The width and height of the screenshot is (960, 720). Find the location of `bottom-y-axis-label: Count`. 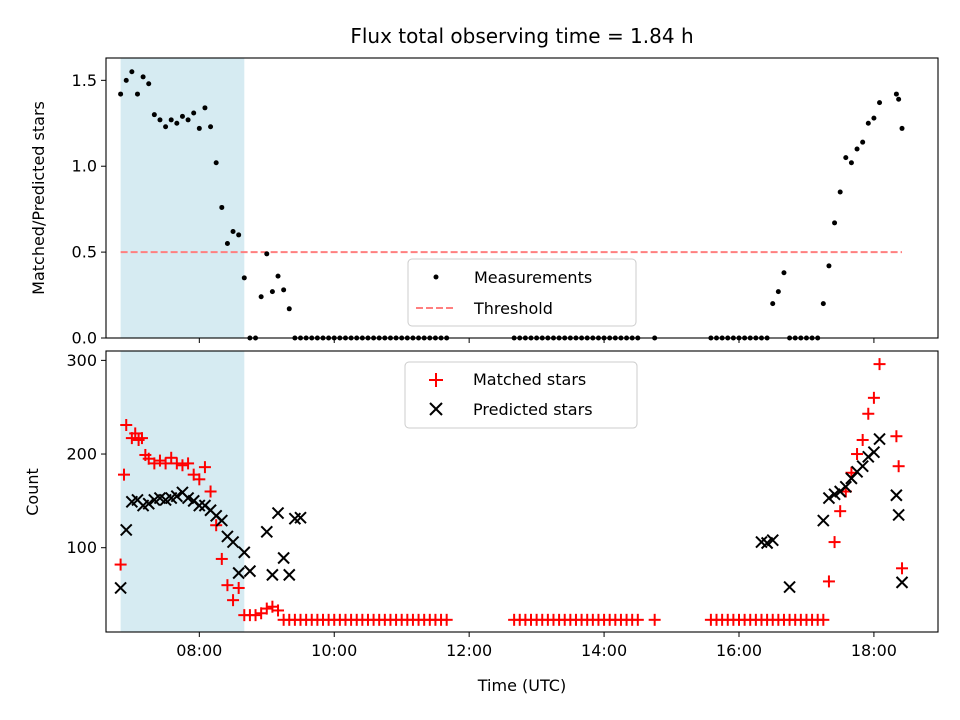

bottom-y-axis-label: Count is located at coordinates (32, 492).